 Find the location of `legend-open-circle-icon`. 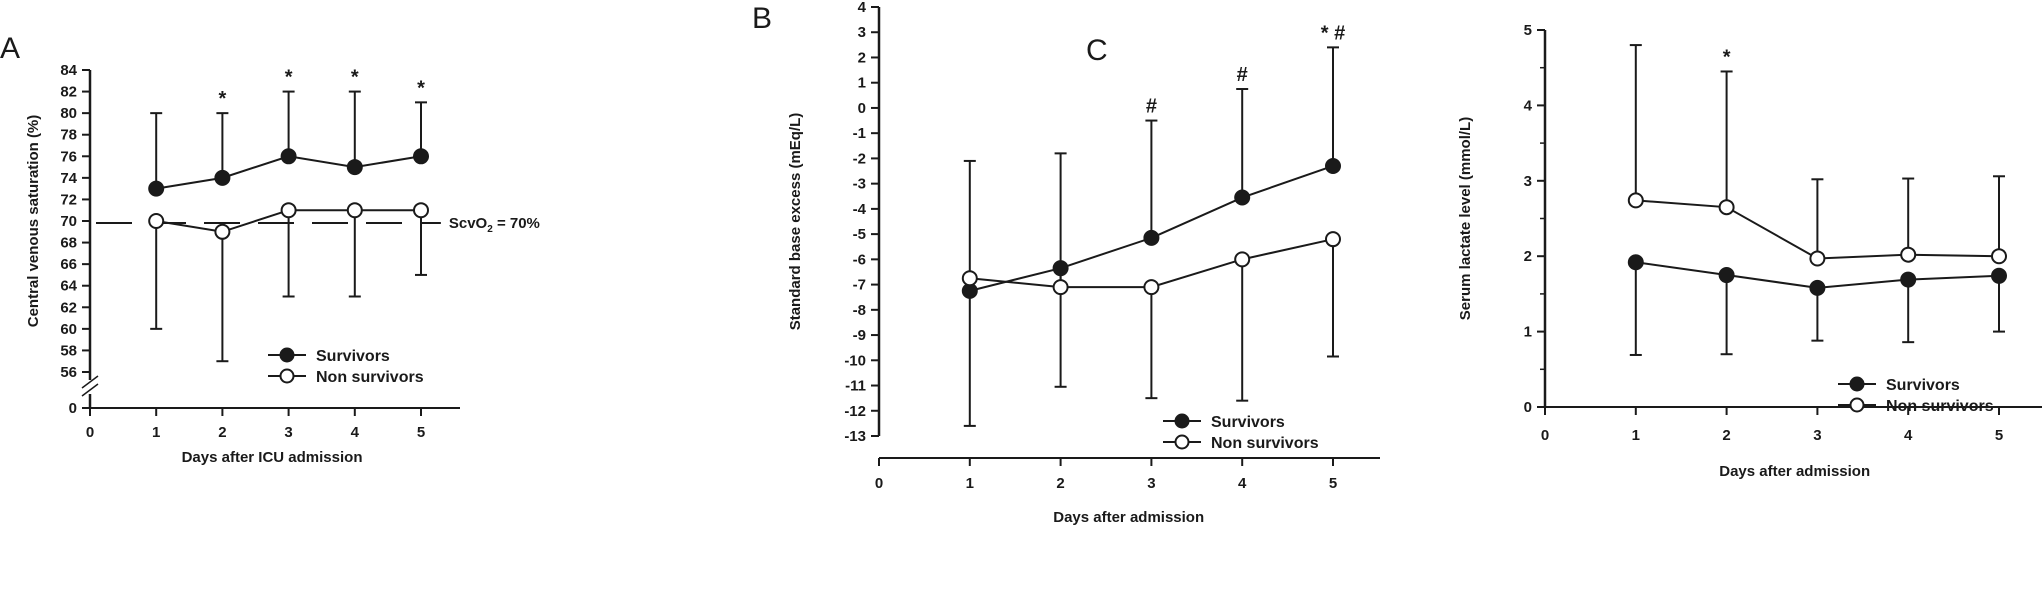

legend-open-circle-icon is located at coordinates (287, 376).